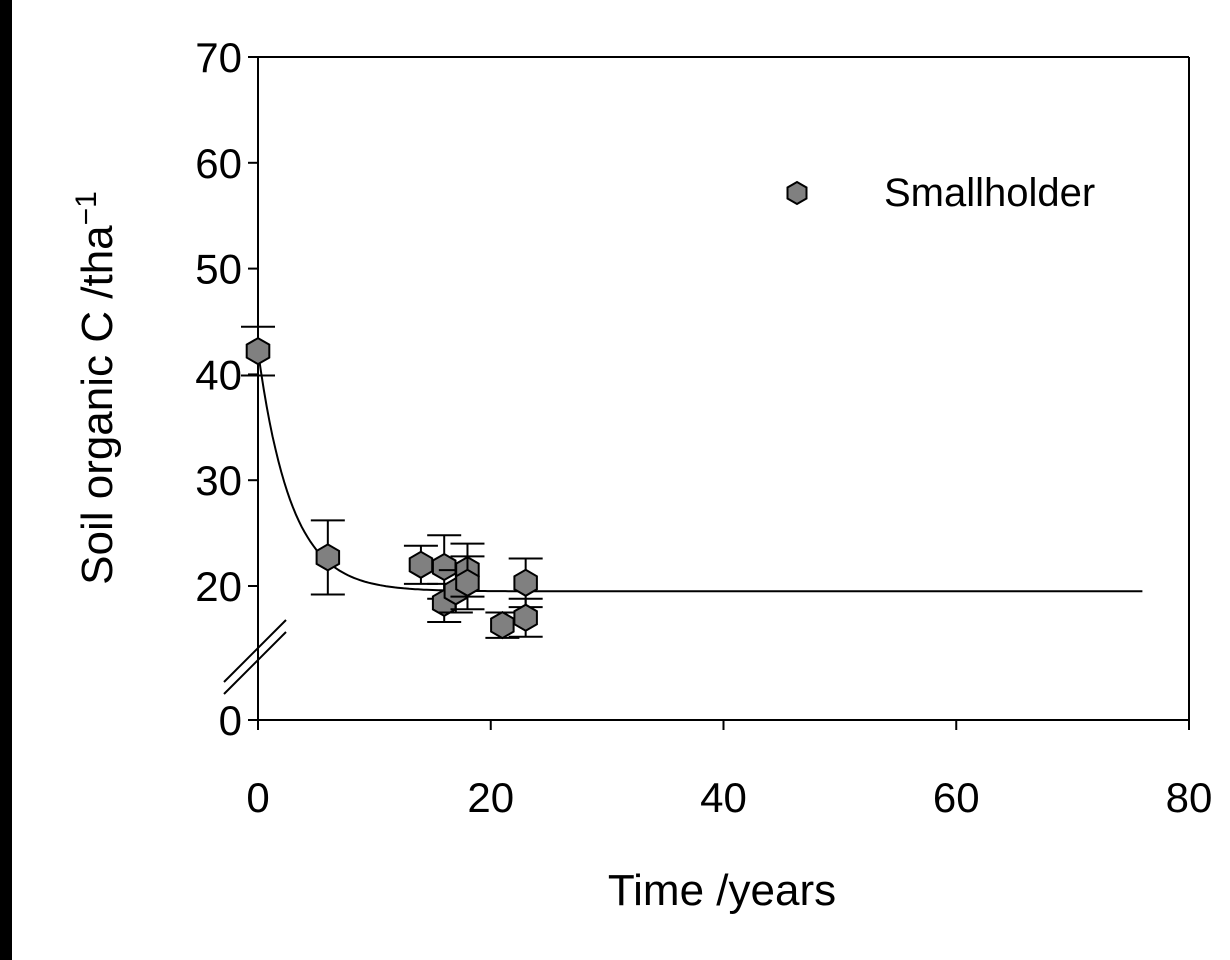  I want to click on y-tick-label: 40, so click(218, 374).